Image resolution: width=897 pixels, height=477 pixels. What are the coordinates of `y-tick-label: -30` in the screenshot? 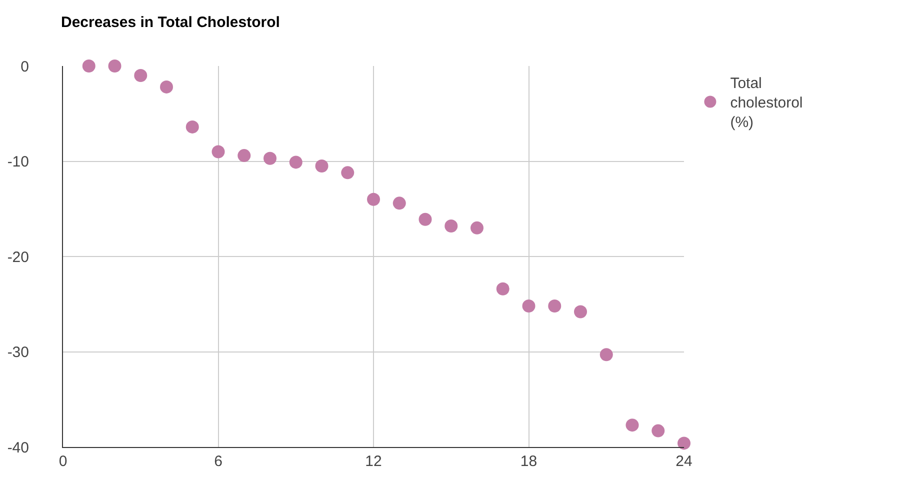 It's located at (18, 352).